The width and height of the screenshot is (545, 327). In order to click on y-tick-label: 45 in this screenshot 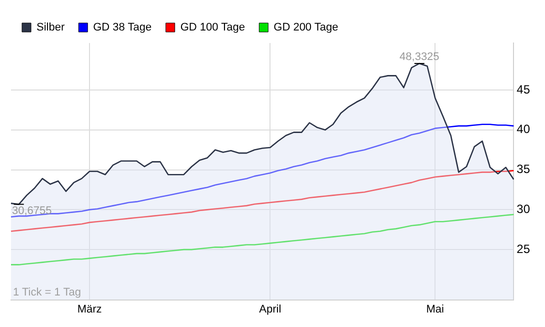, I will do `click(523, 89)`.